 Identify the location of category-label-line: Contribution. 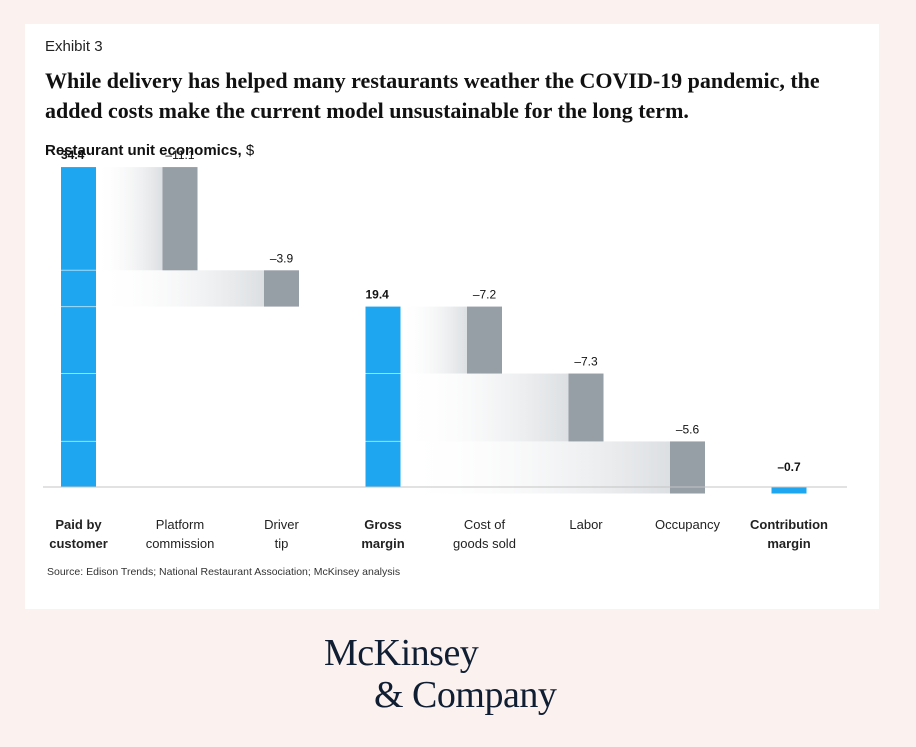
(789, 524).